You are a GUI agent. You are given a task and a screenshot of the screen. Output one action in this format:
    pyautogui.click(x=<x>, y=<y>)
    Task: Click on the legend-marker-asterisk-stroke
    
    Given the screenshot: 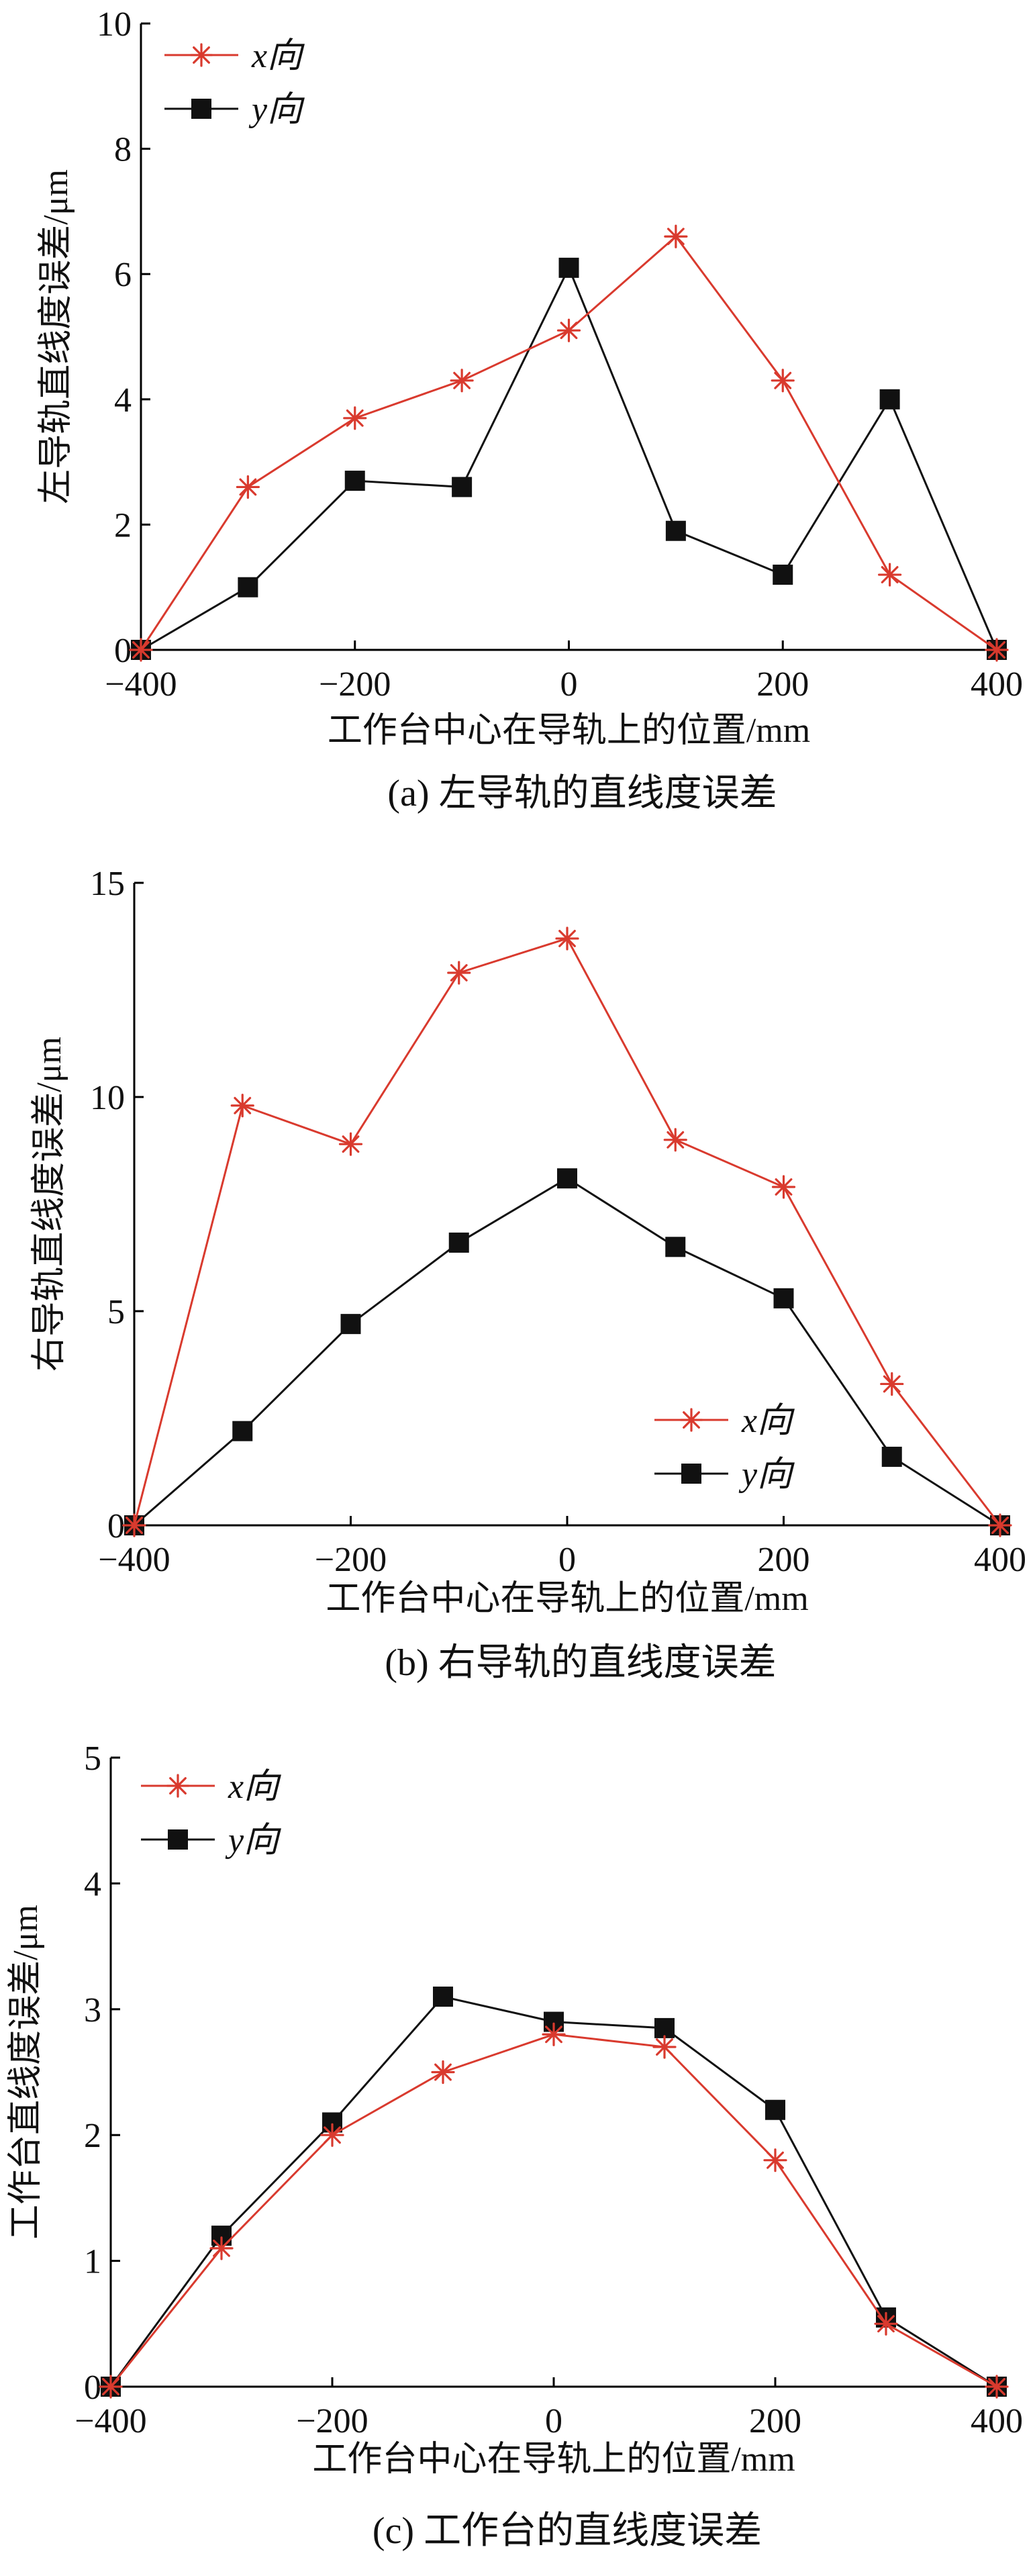 What is the action you would take?
    pyautogui.click(x=691, y=1420)
    